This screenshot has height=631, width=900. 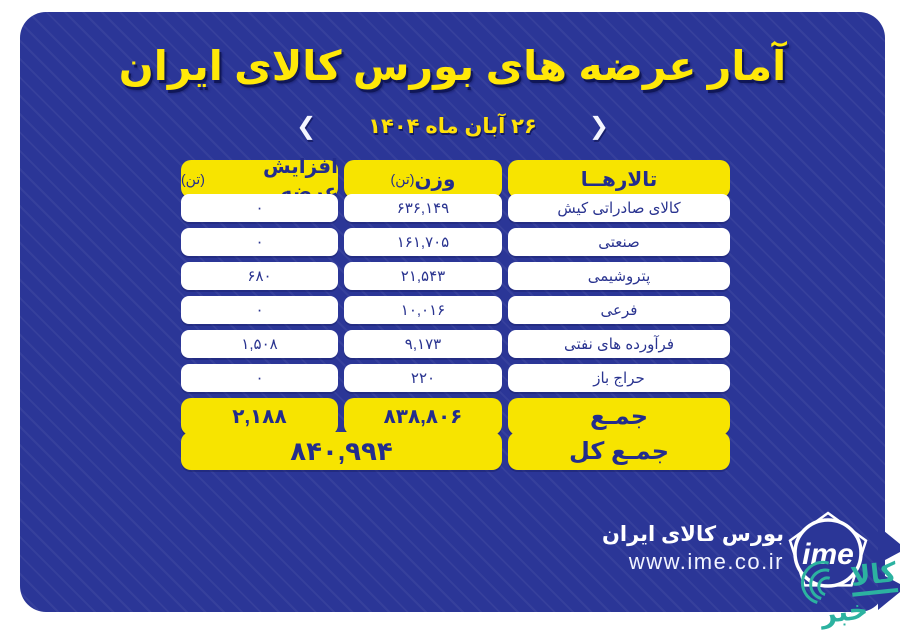 What do you see at coordinates (259, 276) in the screenshot?
I see `increase-cell: ۶۸۰` at bounding box center [259, 276].